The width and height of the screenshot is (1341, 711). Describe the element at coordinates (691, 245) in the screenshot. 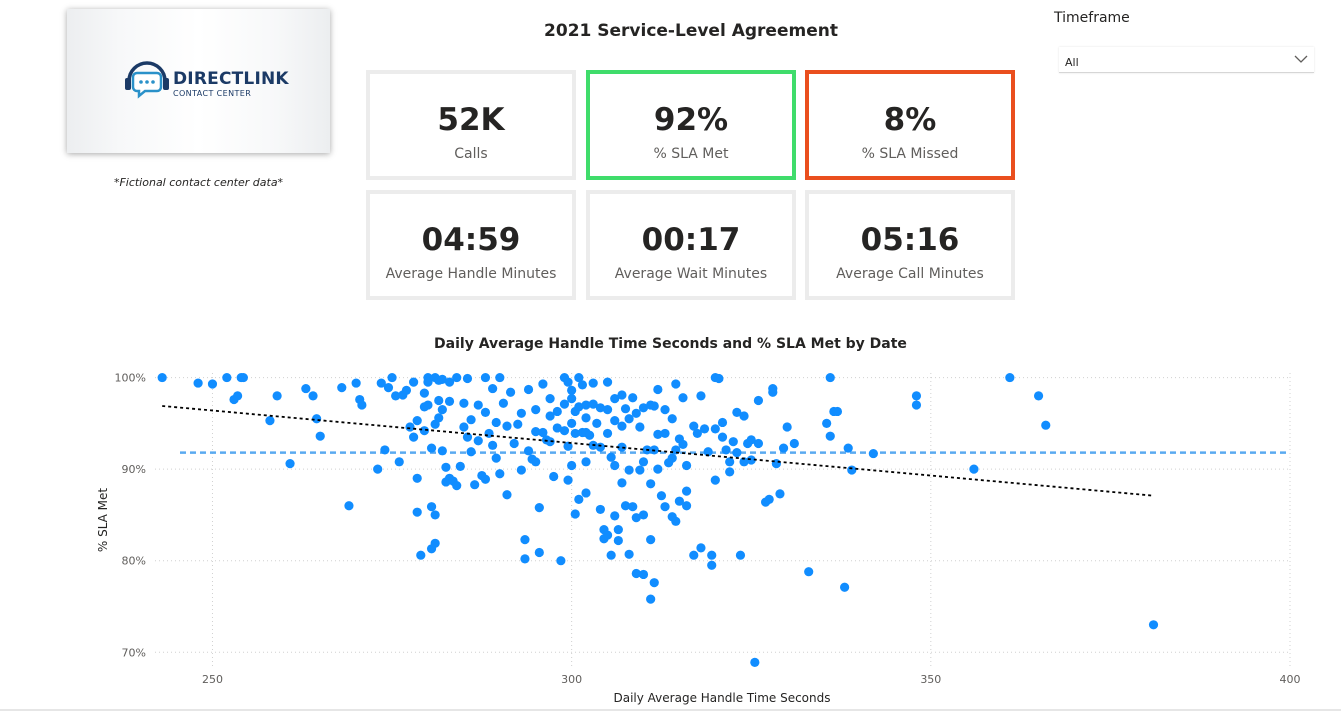

I see `kpi-card-average-wait-minutes: 00:17 Average Wait Minutes` at that location.